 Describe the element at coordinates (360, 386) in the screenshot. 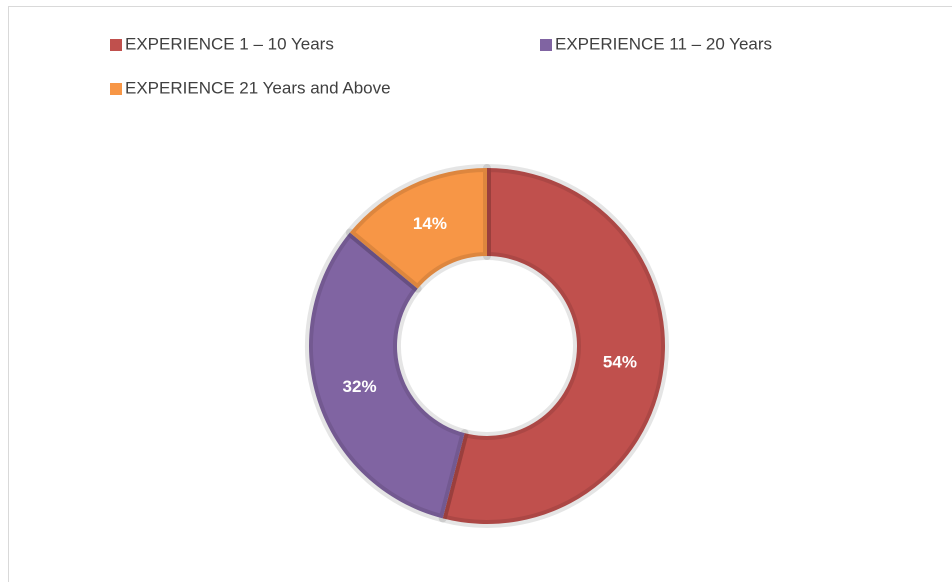

I see `data-label: 32%` at that location.